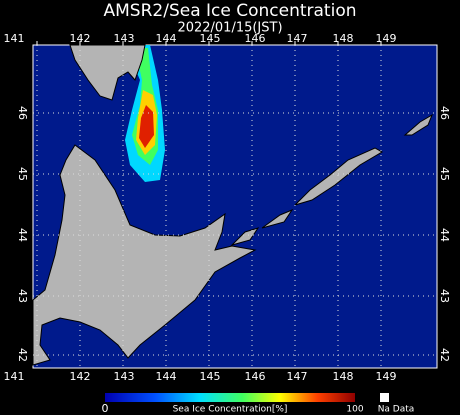 The image size is (460, 415). I want to click on lon-label-bottom: 148, so click(343, 376).